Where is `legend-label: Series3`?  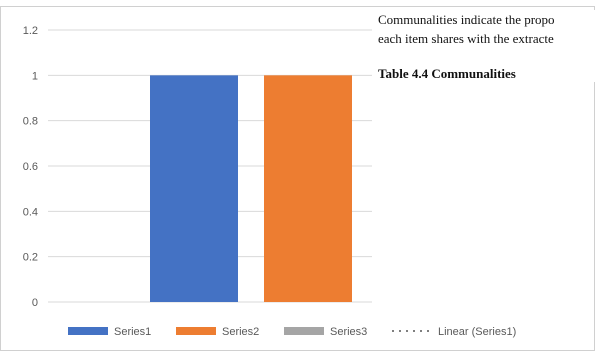 legend-label: Series3 is located at coordinates (348, 332).